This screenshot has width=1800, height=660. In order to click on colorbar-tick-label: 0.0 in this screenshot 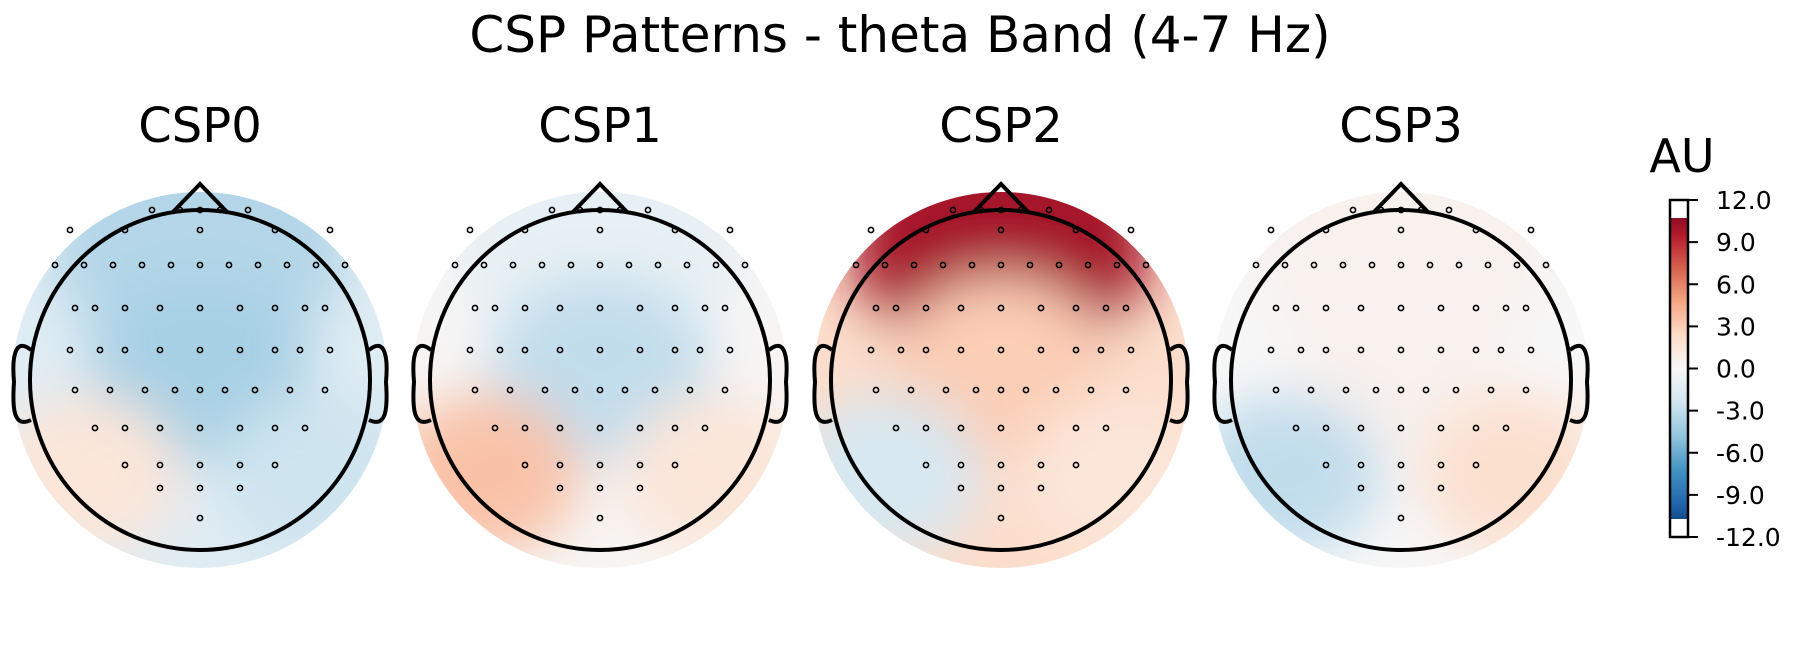, I will do `click(1736, 369)`.